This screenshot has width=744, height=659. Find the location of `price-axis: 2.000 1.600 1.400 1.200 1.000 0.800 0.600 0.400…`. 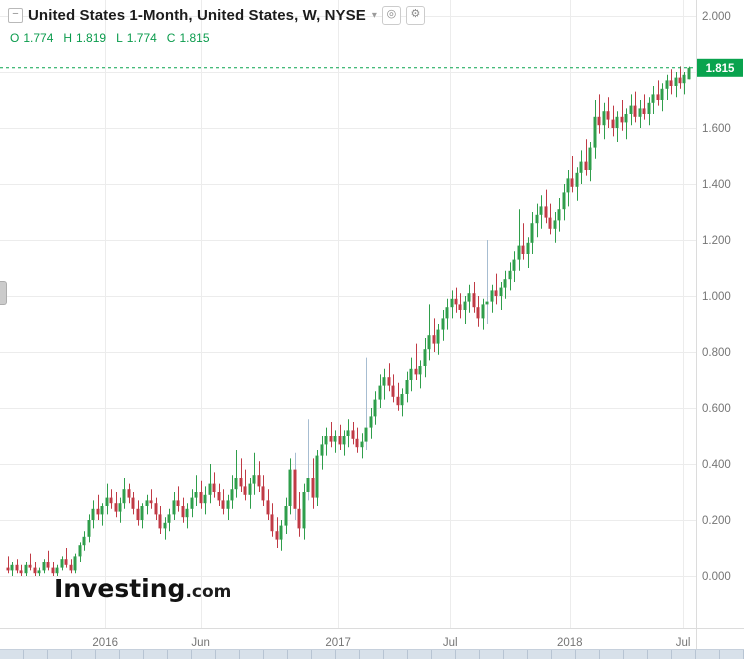

price-axis: 2.000 1.600 1.400 1.200 1.000 0.800 0.600 0.400… is located at coordinates (720, 297).